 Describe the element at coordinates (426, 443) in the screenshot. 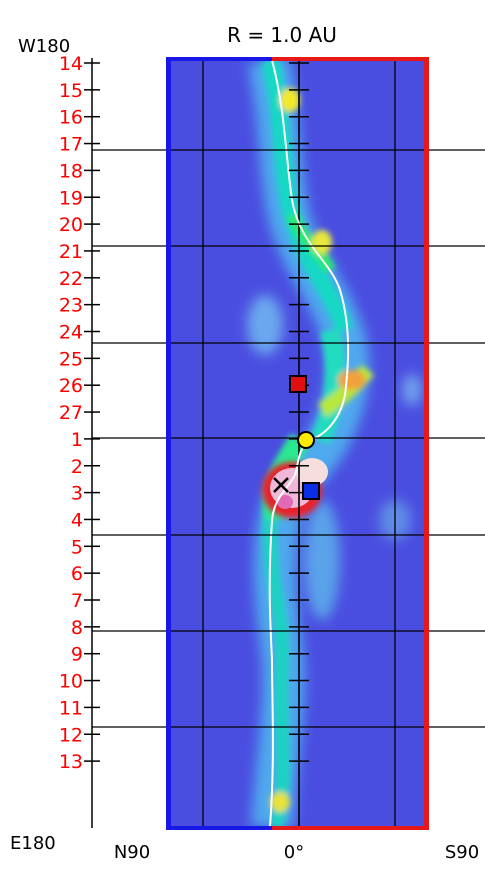

I see `right-border` at that location.